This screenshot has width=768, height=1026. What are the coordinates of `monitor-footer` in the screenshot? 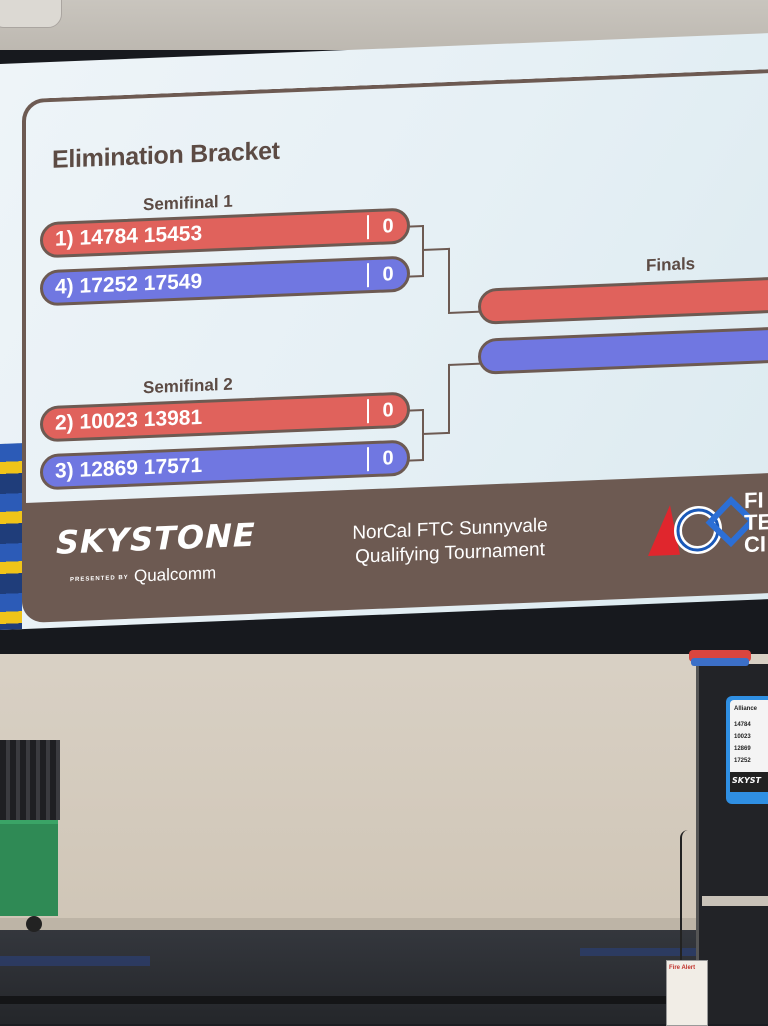 It's located at (749, 782).